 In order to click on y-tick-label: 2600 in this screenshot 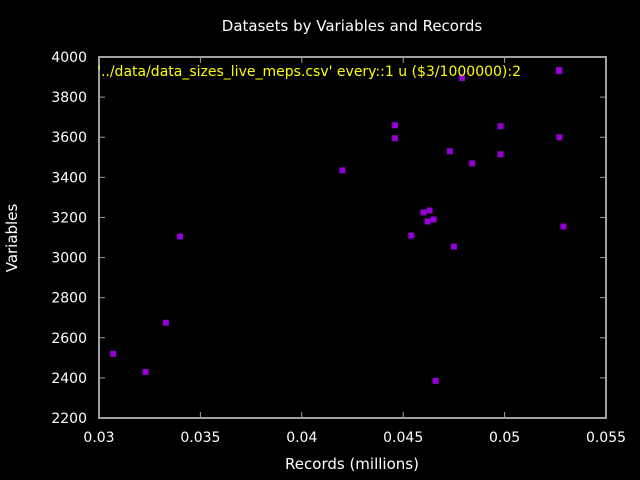, I will do `click(69, 339)`.